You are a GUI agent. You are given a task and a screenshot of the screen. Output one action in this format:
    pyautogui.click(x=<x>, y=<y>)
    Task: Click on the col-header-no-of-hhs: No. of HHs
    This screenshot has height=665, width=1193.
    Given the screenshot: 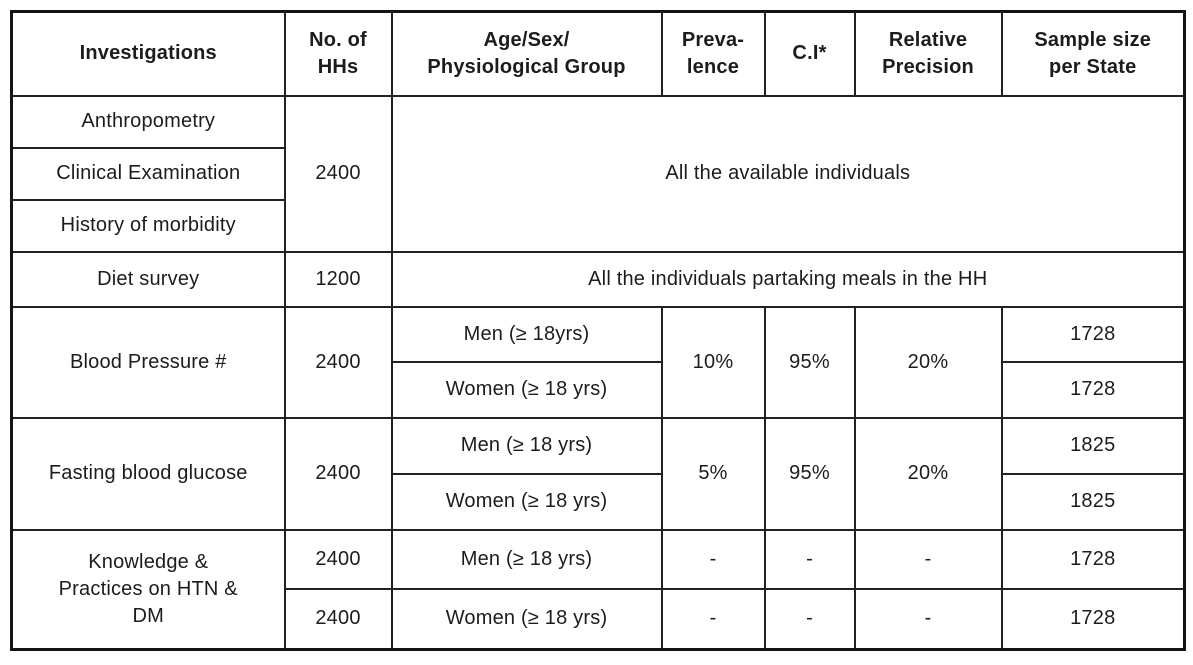 What is the action you would take?
    pyautogui.click(x=338, y=53)
    